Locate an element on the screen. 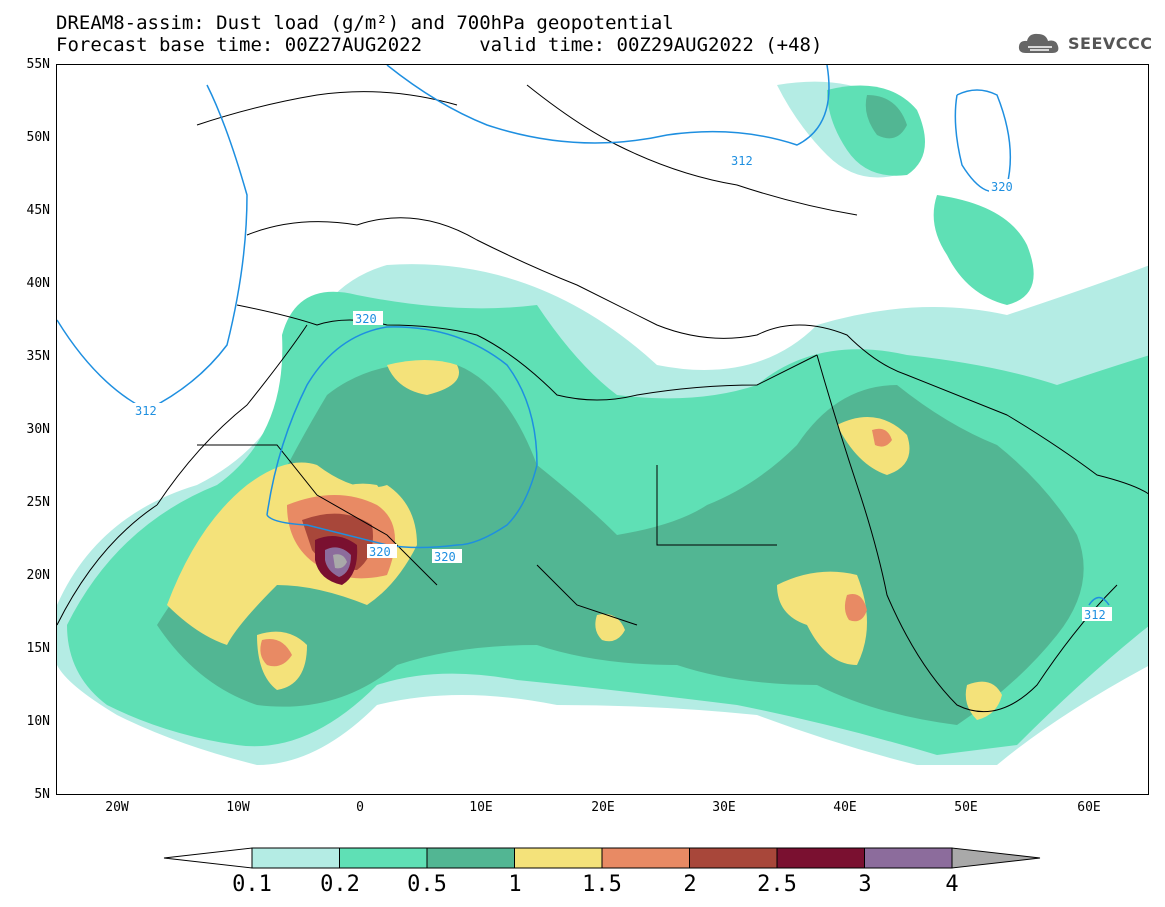 This screenshot has height=907, width=1165. contour-label-320-caspian: 320 is located at coordinates (1002, 187).